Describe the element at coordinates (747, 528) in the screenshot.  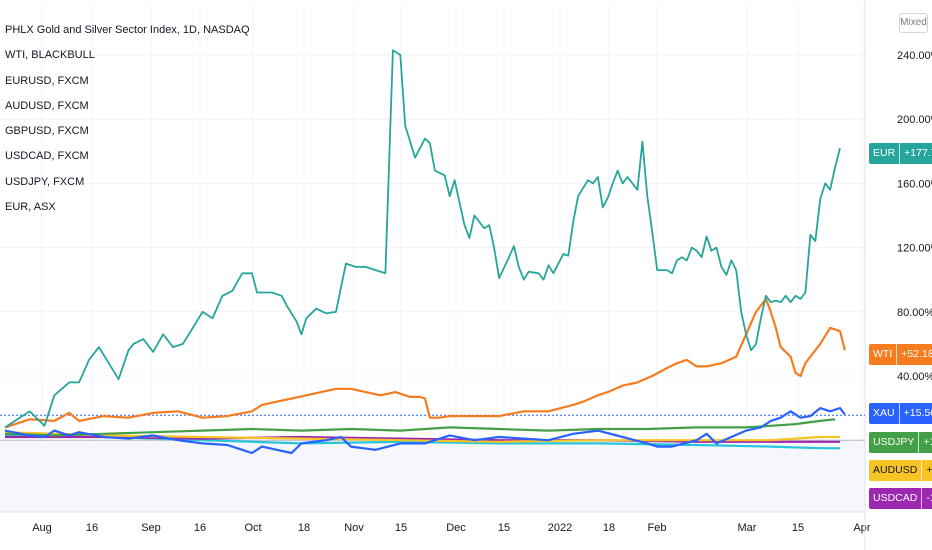
I see `x-tick-label: Mar` at that location.